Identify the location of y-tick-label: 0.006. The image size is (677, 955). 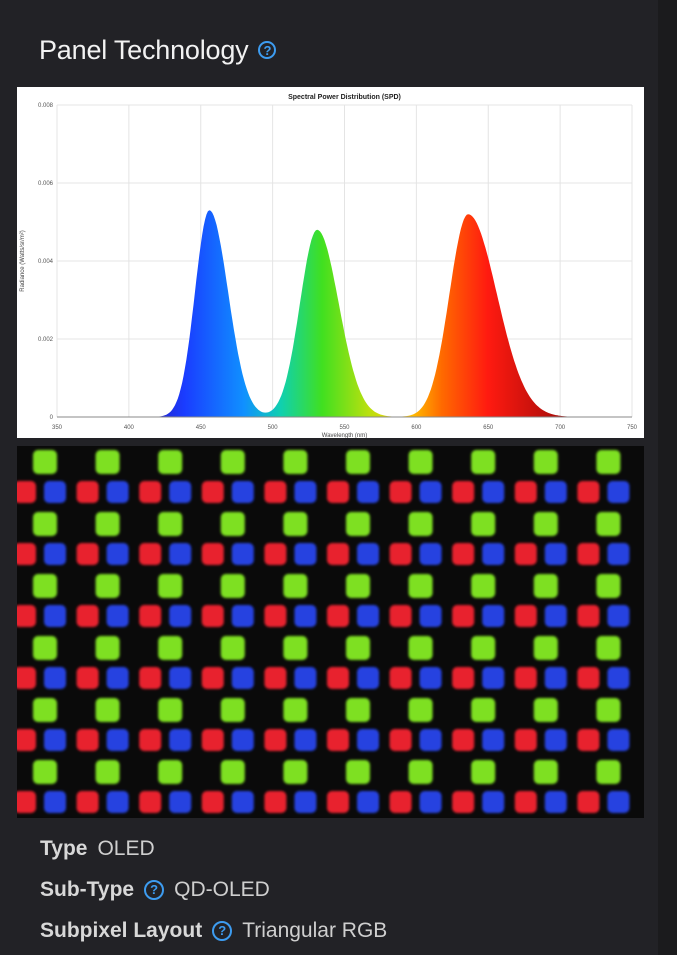
(46, 184).